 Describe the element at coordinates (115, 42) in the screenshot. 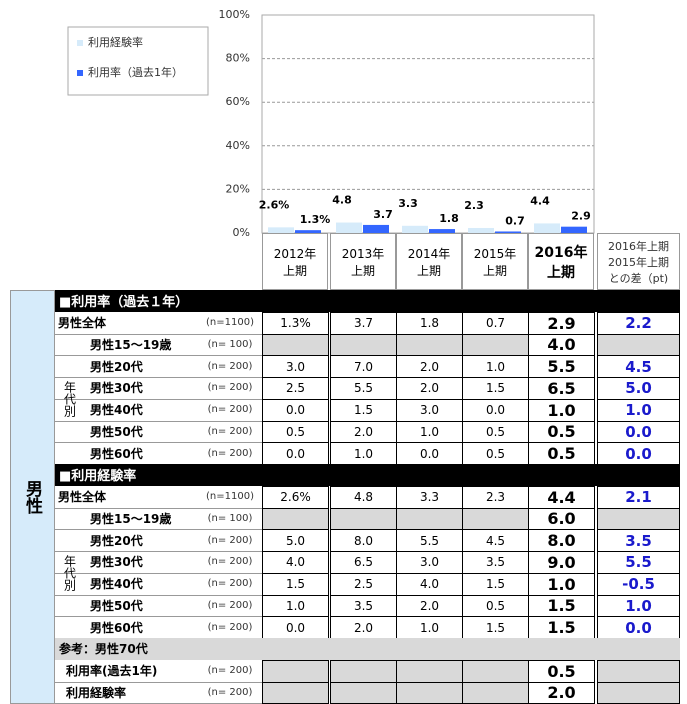

I see `legend-label: 利用経験率` at that location.